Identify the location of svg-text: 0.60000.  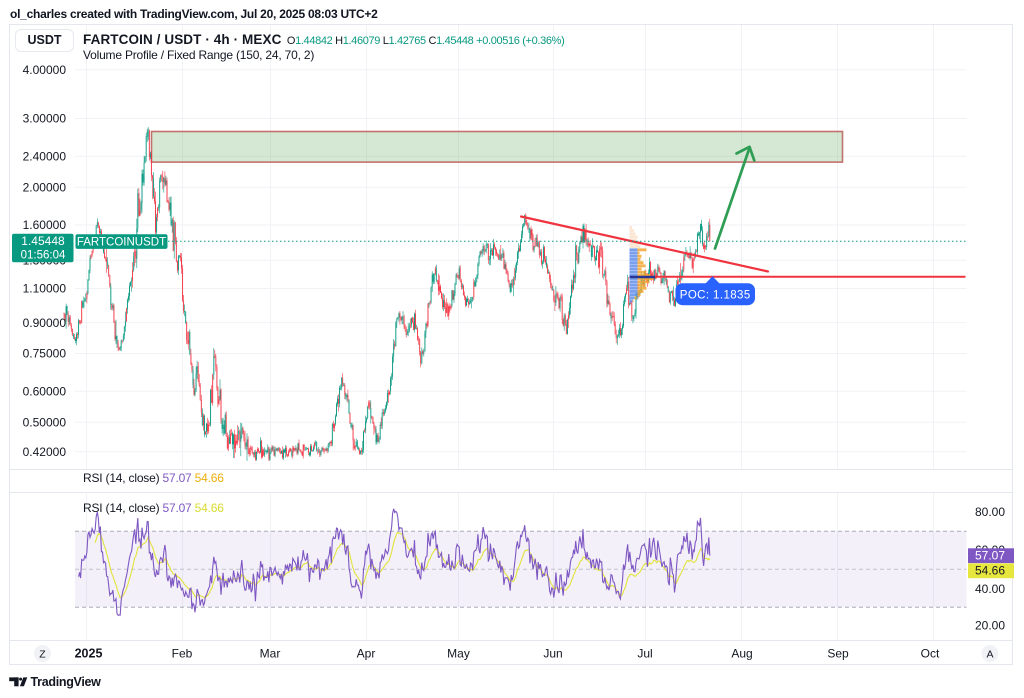
(45, 392).